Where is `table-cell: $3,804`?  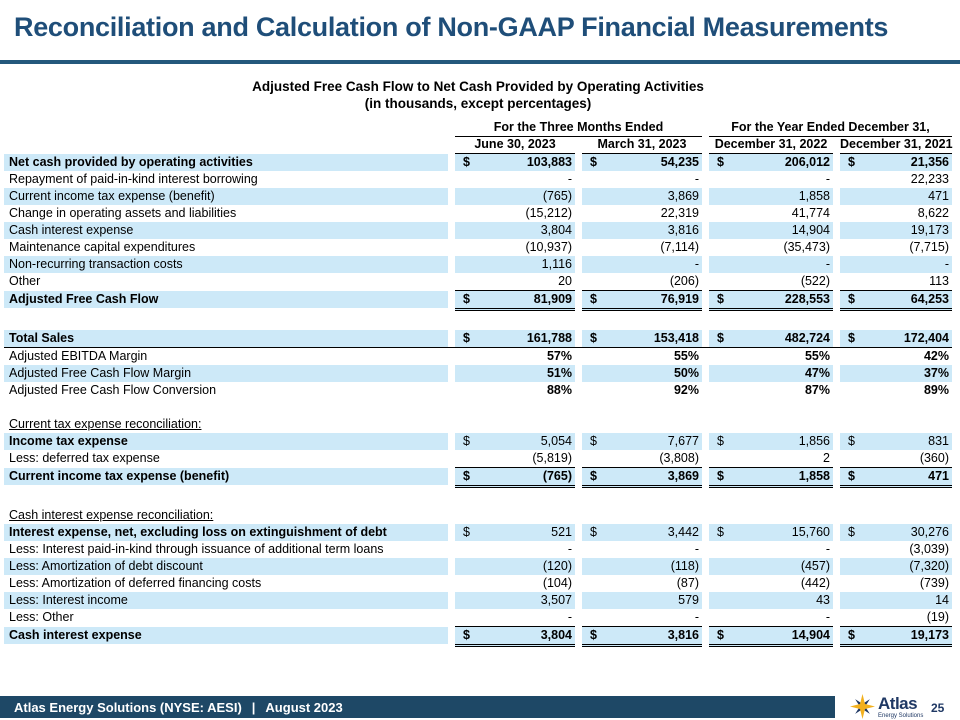
table-cell: $3,804 is located at coordinates (515, 637).